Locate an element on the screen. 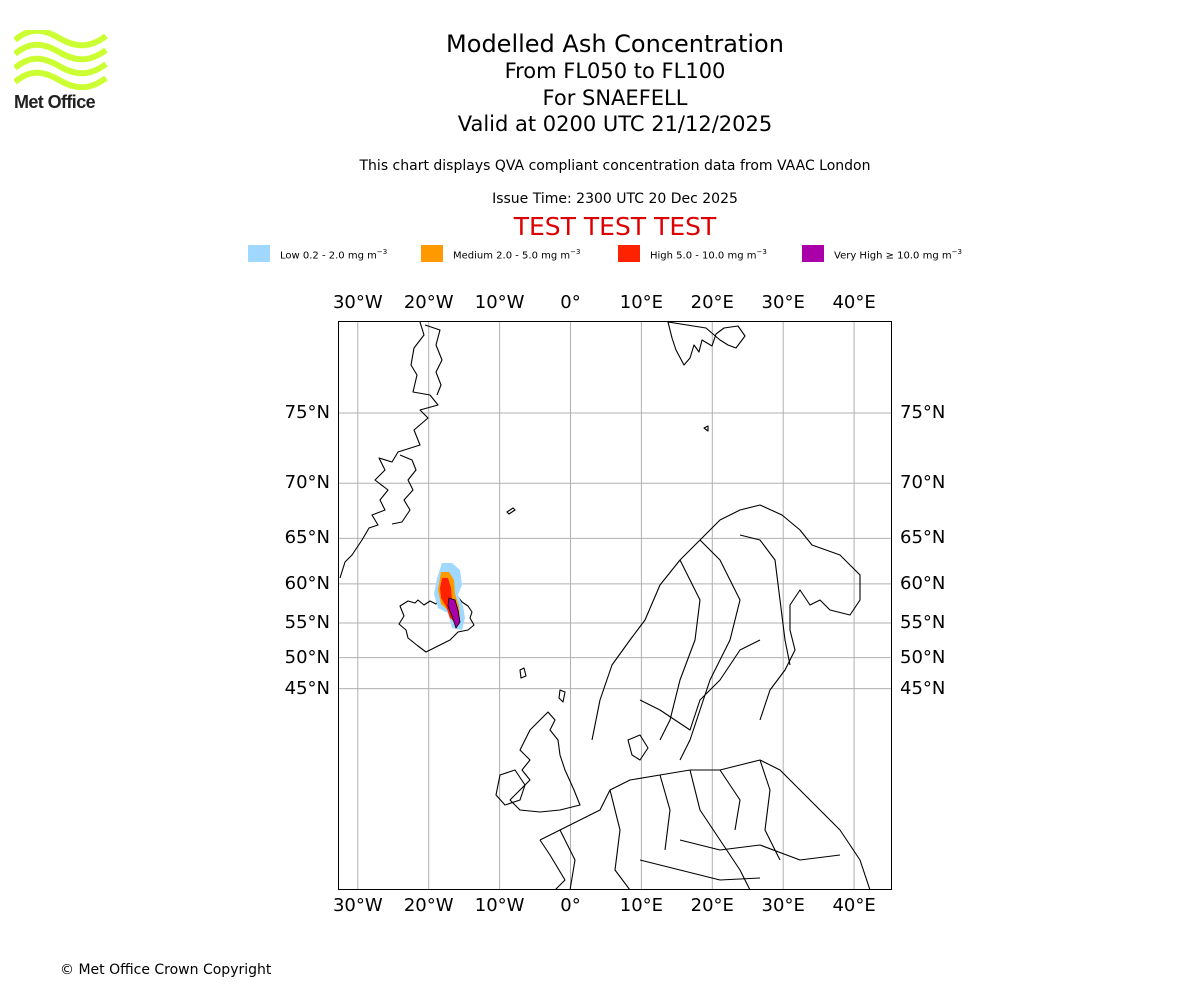  ash-plume is located at coordinates (449, 596).